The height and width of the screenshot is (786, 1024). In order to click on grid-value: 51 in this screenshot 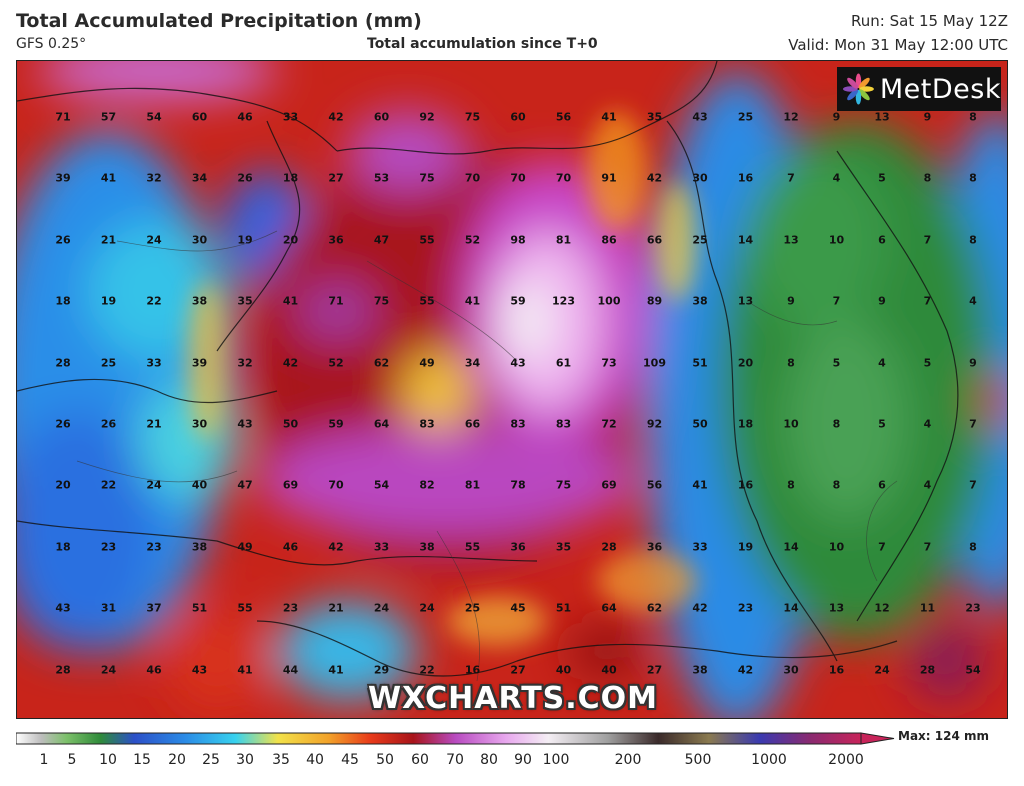, I will do `click(563, 608)`.